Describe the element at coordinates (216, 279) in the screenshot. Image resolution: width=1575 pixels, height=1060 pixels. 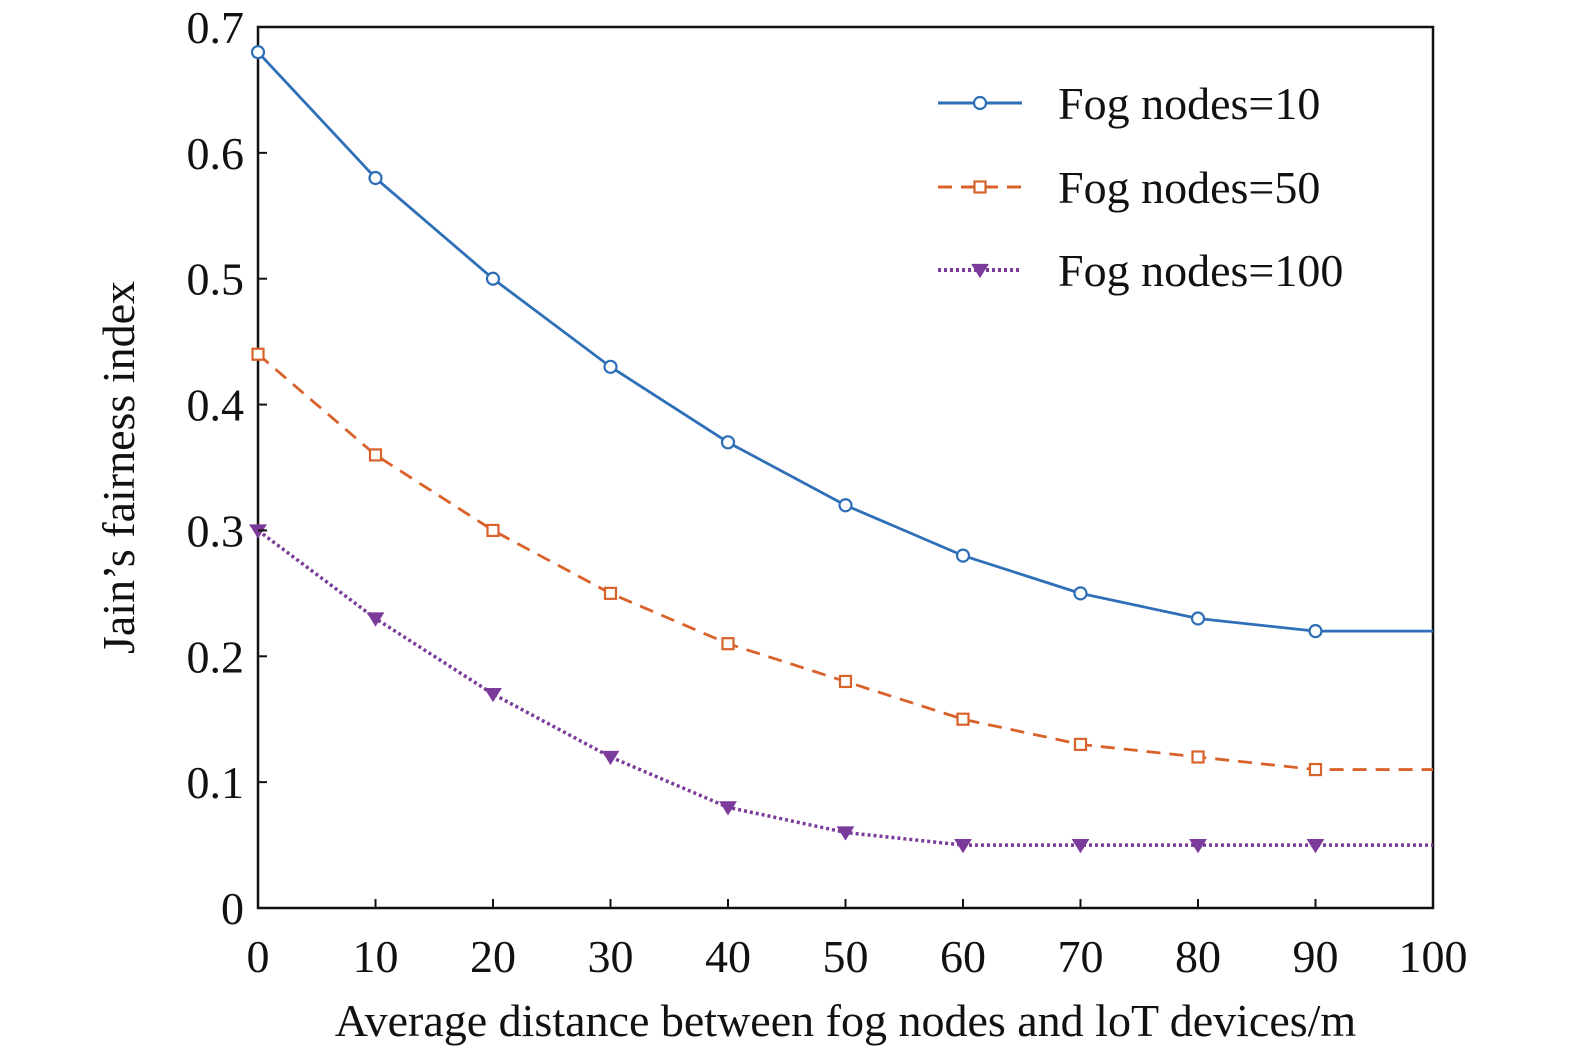
I see `y-tick-label: 0.5` at that location.